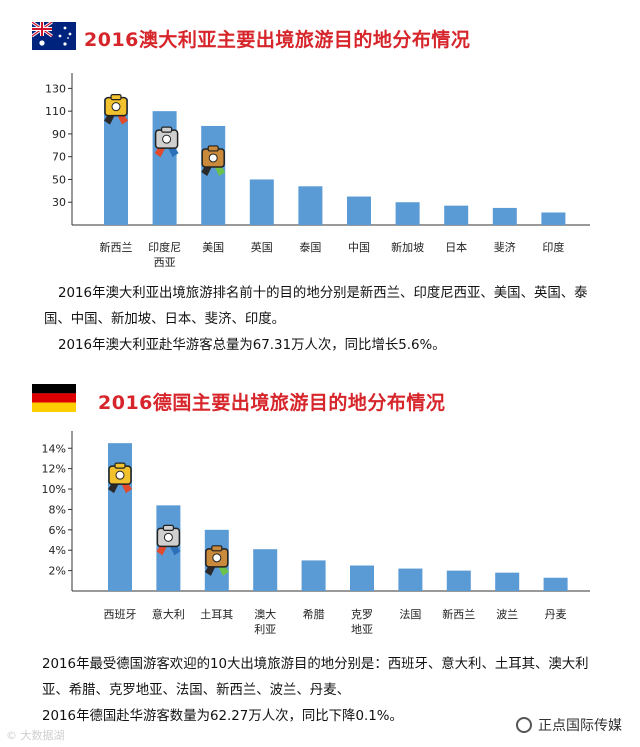 The height and width of the screenshot is (747, 640). What do you see at coordinates (59, 134) in the screenshot?
I see `y-tick-label: 90` at bounding box center [59, 134].